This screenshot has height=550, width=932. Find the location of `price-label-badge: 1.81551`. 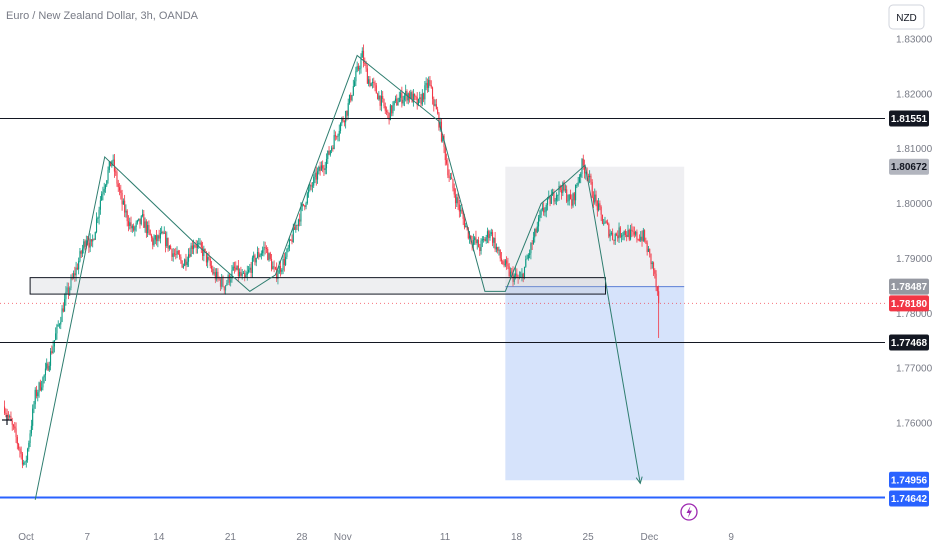

price-label-badge: 1.81551 is located at coordinates (909, 118).